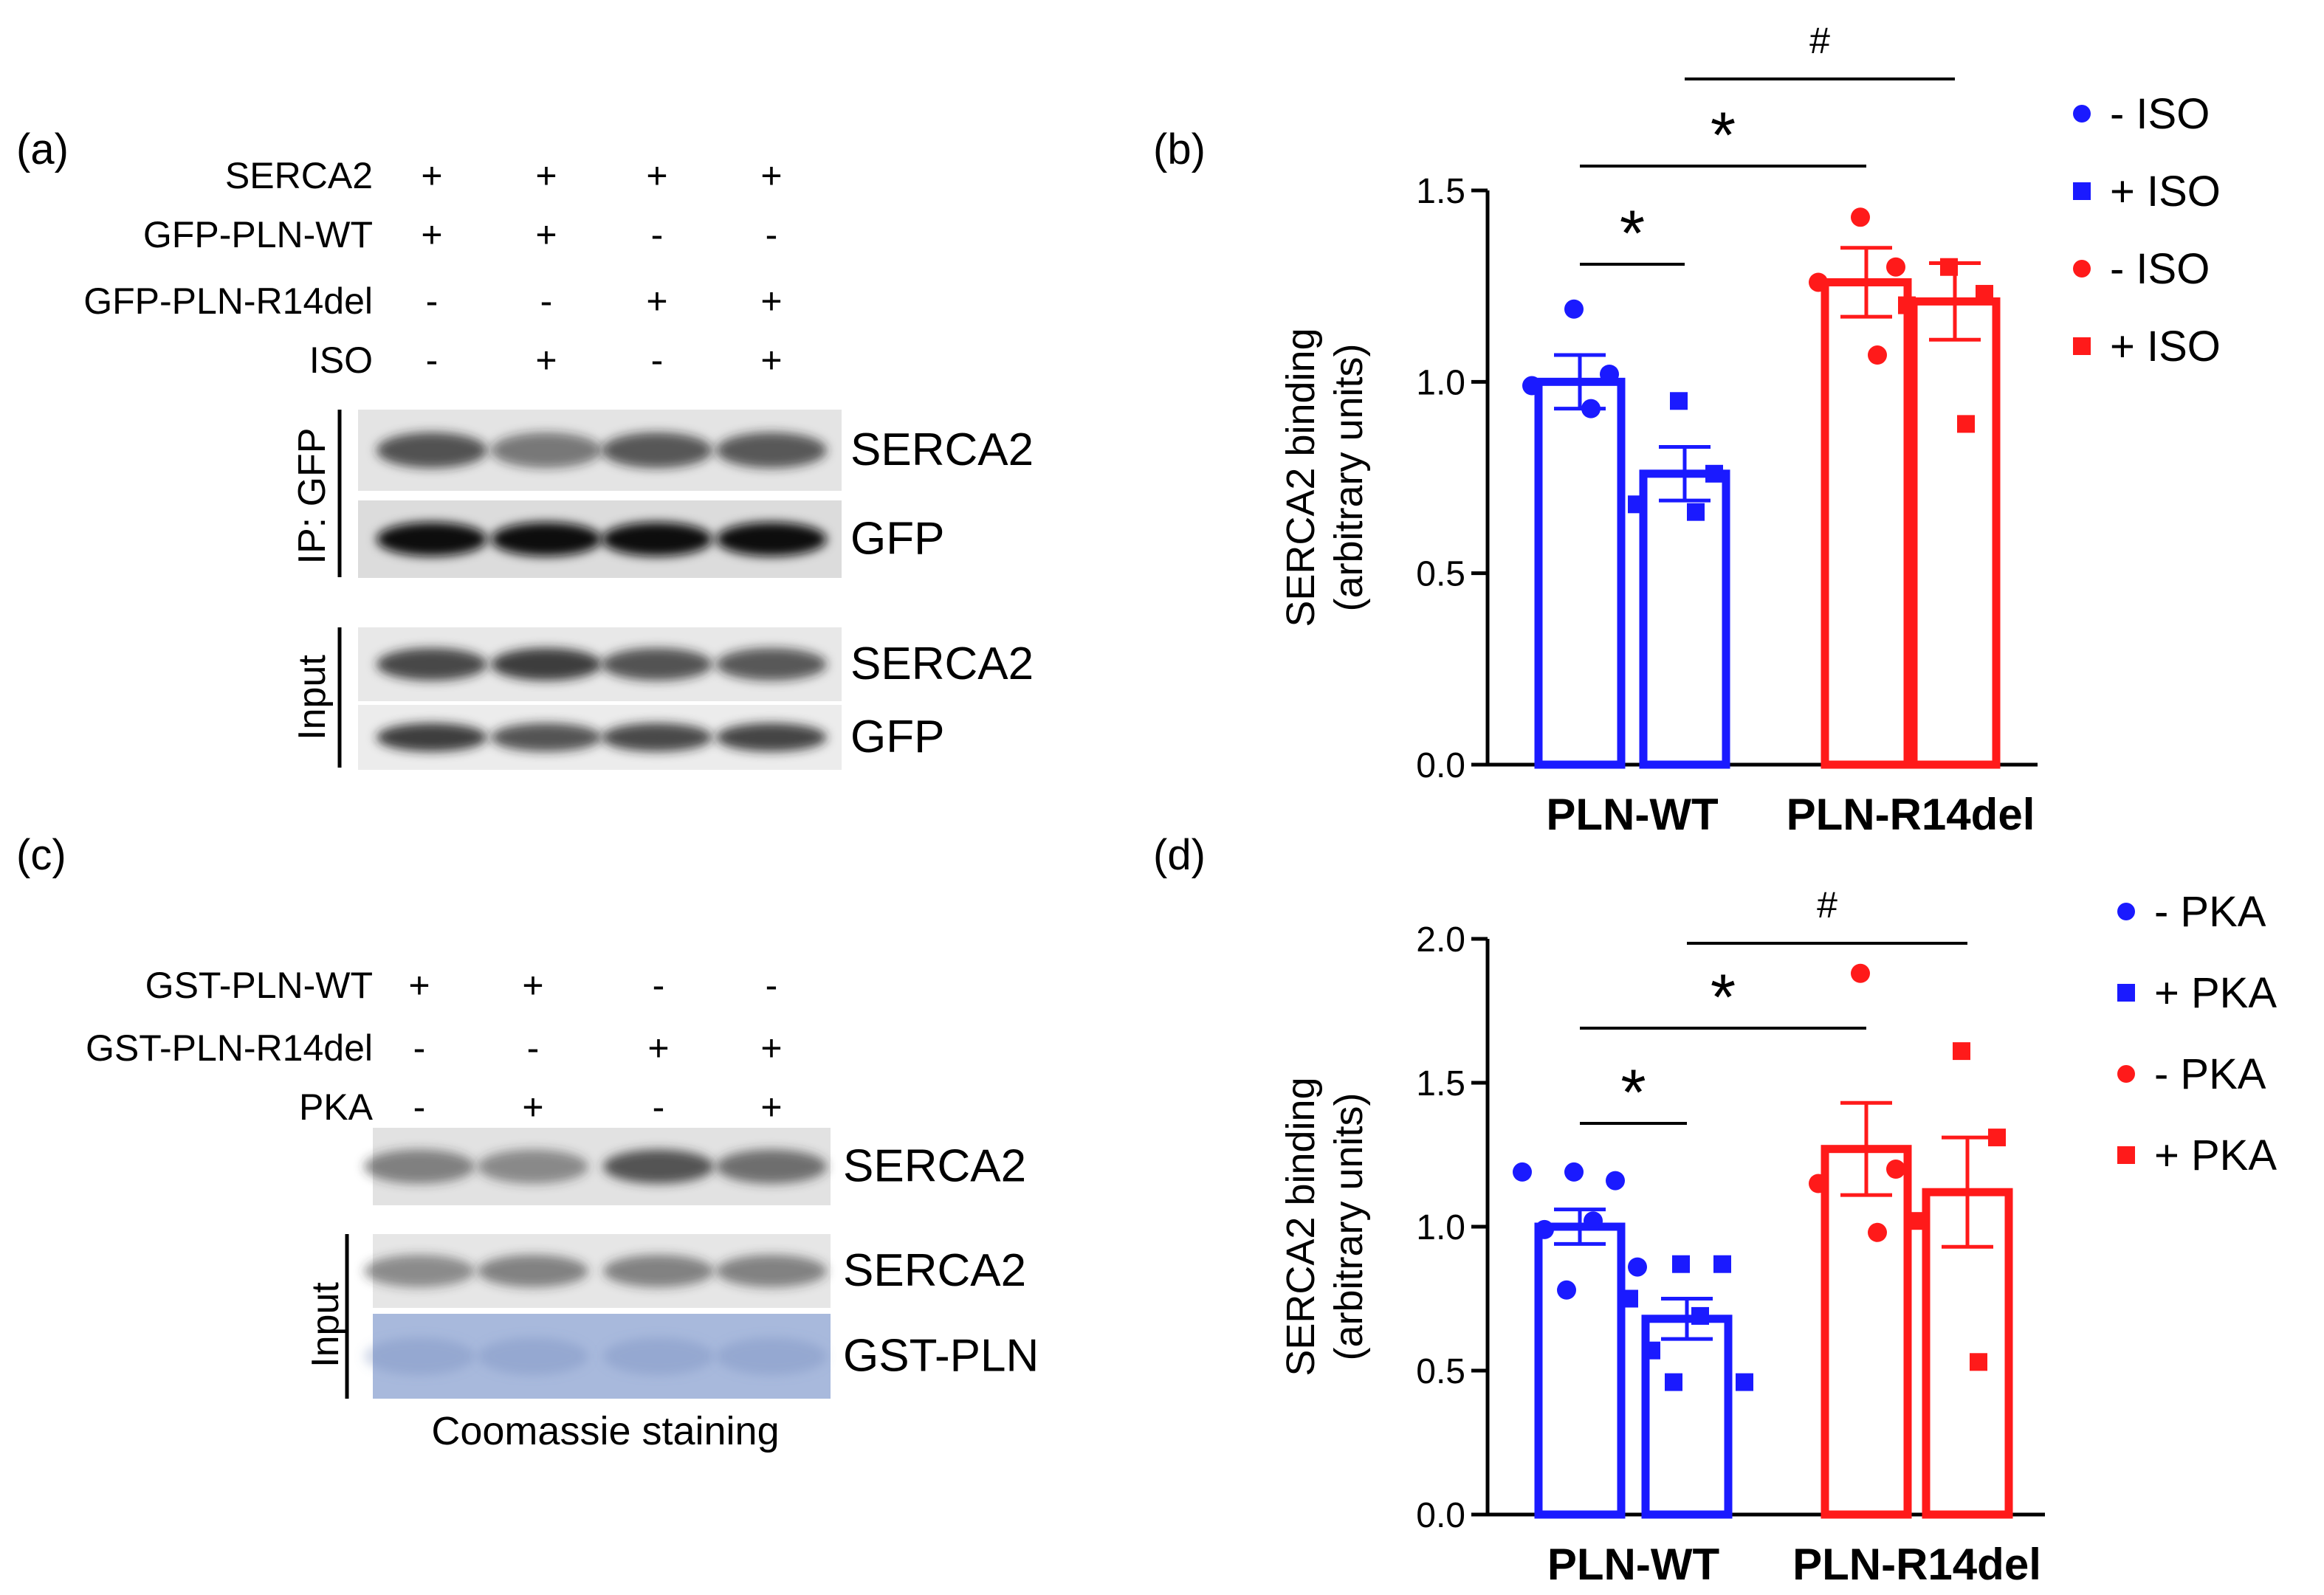 The image size is (2324, 1595). Describe the element at coordinates (434, 1046) in the screenshot. I see `panel-c-lane-table: GST-PLN-WT + + - -GST-PLN-R14del - - + +PKA - + - +` at that location.